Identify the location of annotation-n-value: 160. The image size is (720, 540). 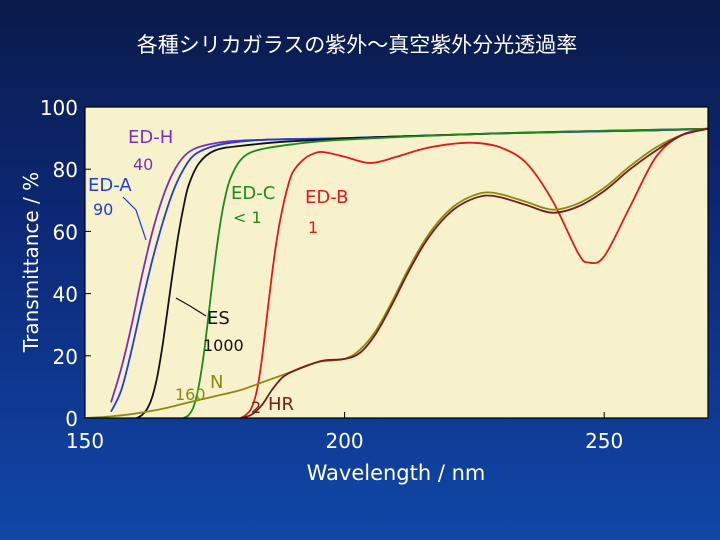
(190, 394).